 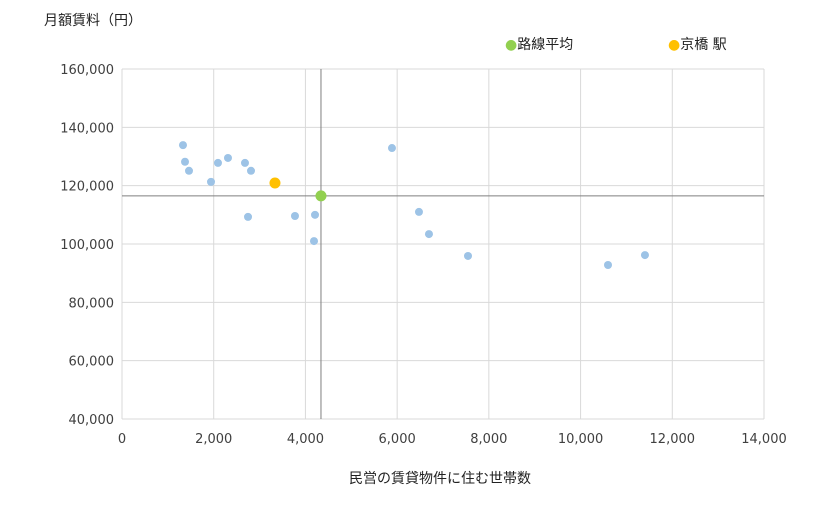 I want to click on legend-item-kyobashi: ●京橋 駅, so click(x=697, y=44).